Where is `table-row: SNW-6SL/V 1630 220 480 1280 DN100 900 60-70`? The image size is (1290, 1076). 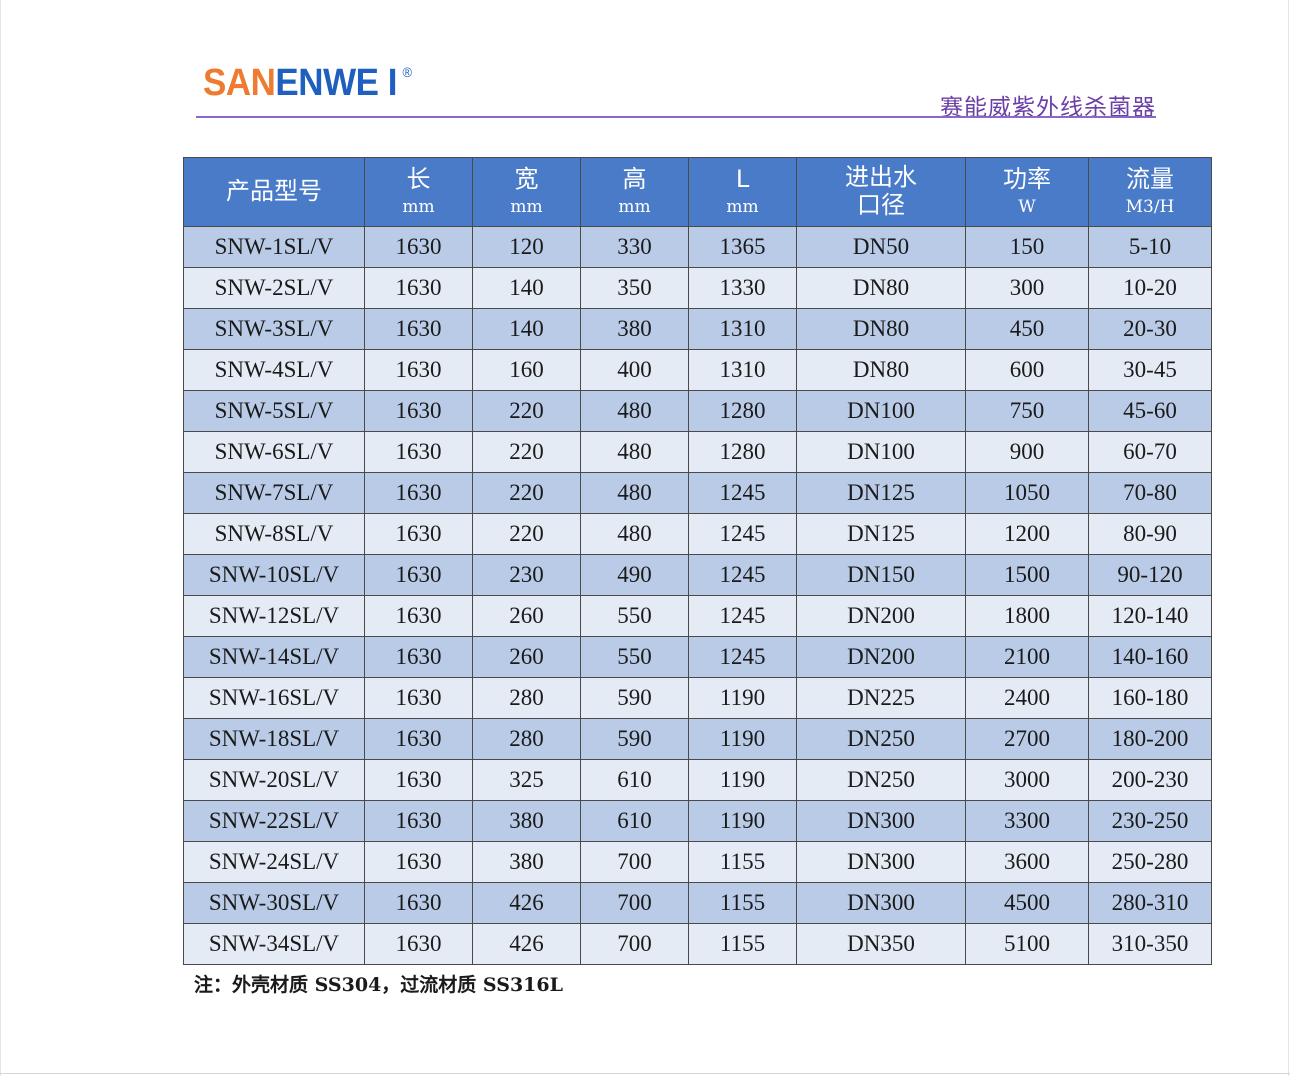 table-row: SNW-6SL/V 1630 220 480 1280 DN100 900 60-70 is located at coordinates (697, 452).